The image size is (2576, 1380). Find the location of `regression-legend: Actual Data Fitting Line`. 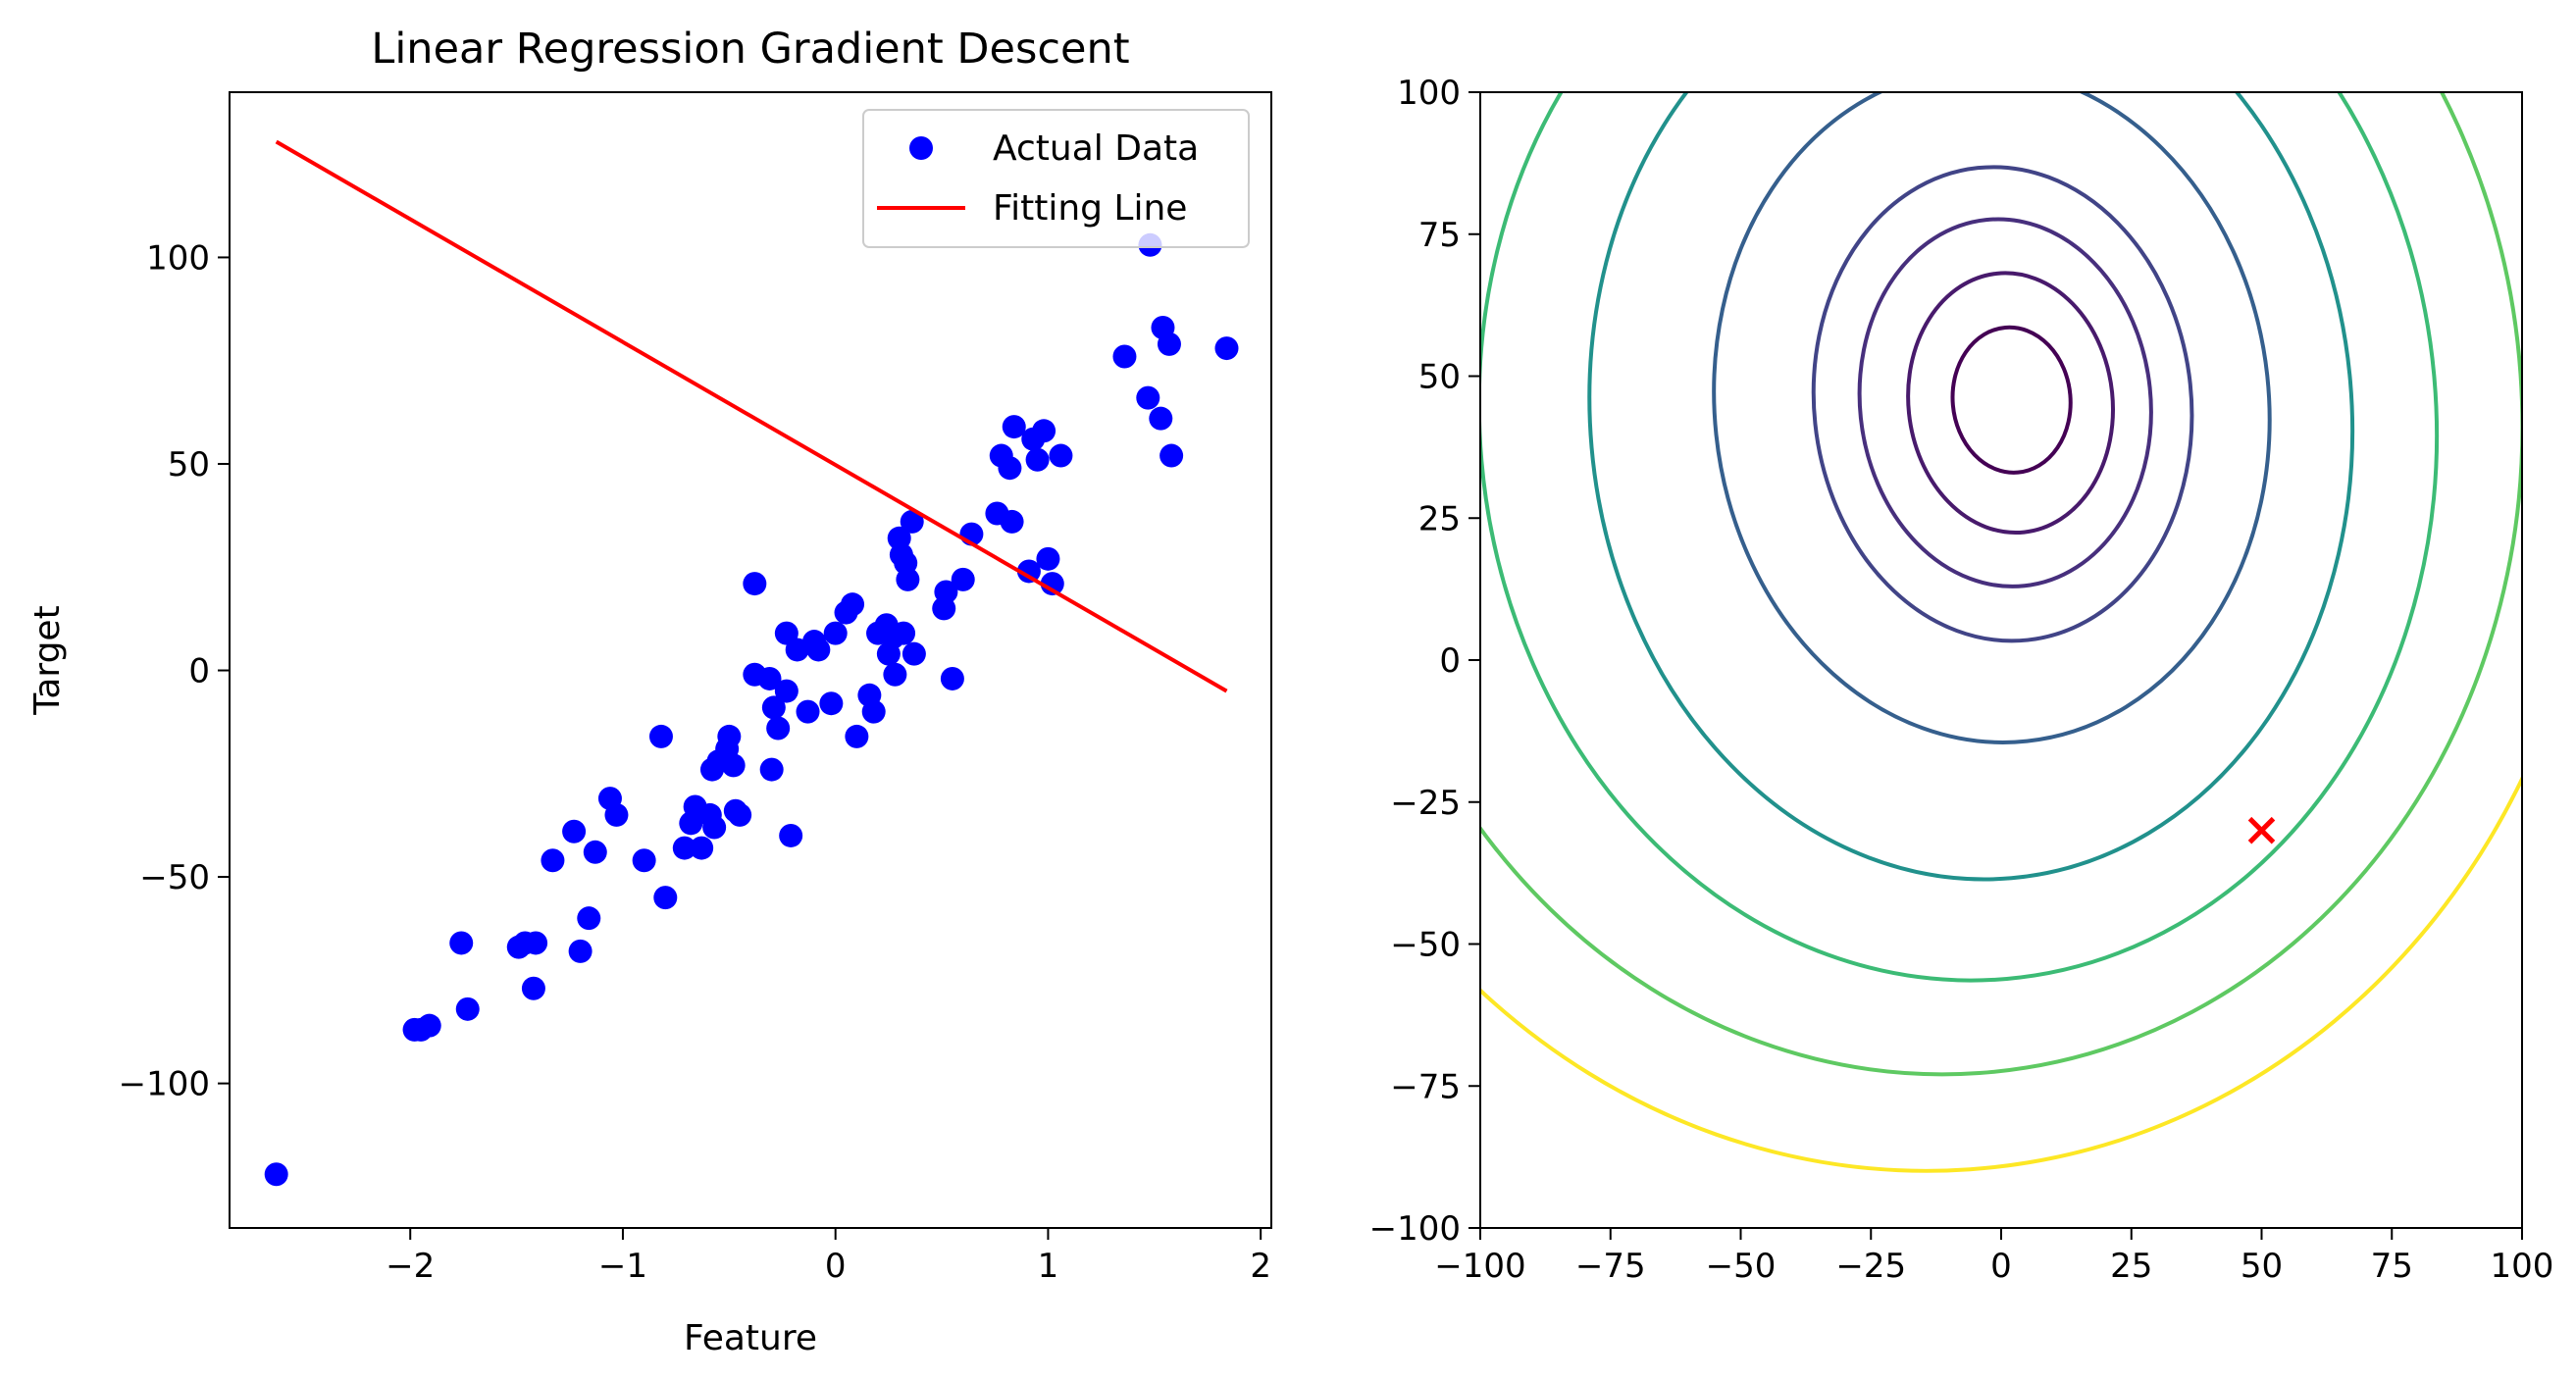

regression-legend: Actual Data Fitting Line is located at coordinates (1056, 178).